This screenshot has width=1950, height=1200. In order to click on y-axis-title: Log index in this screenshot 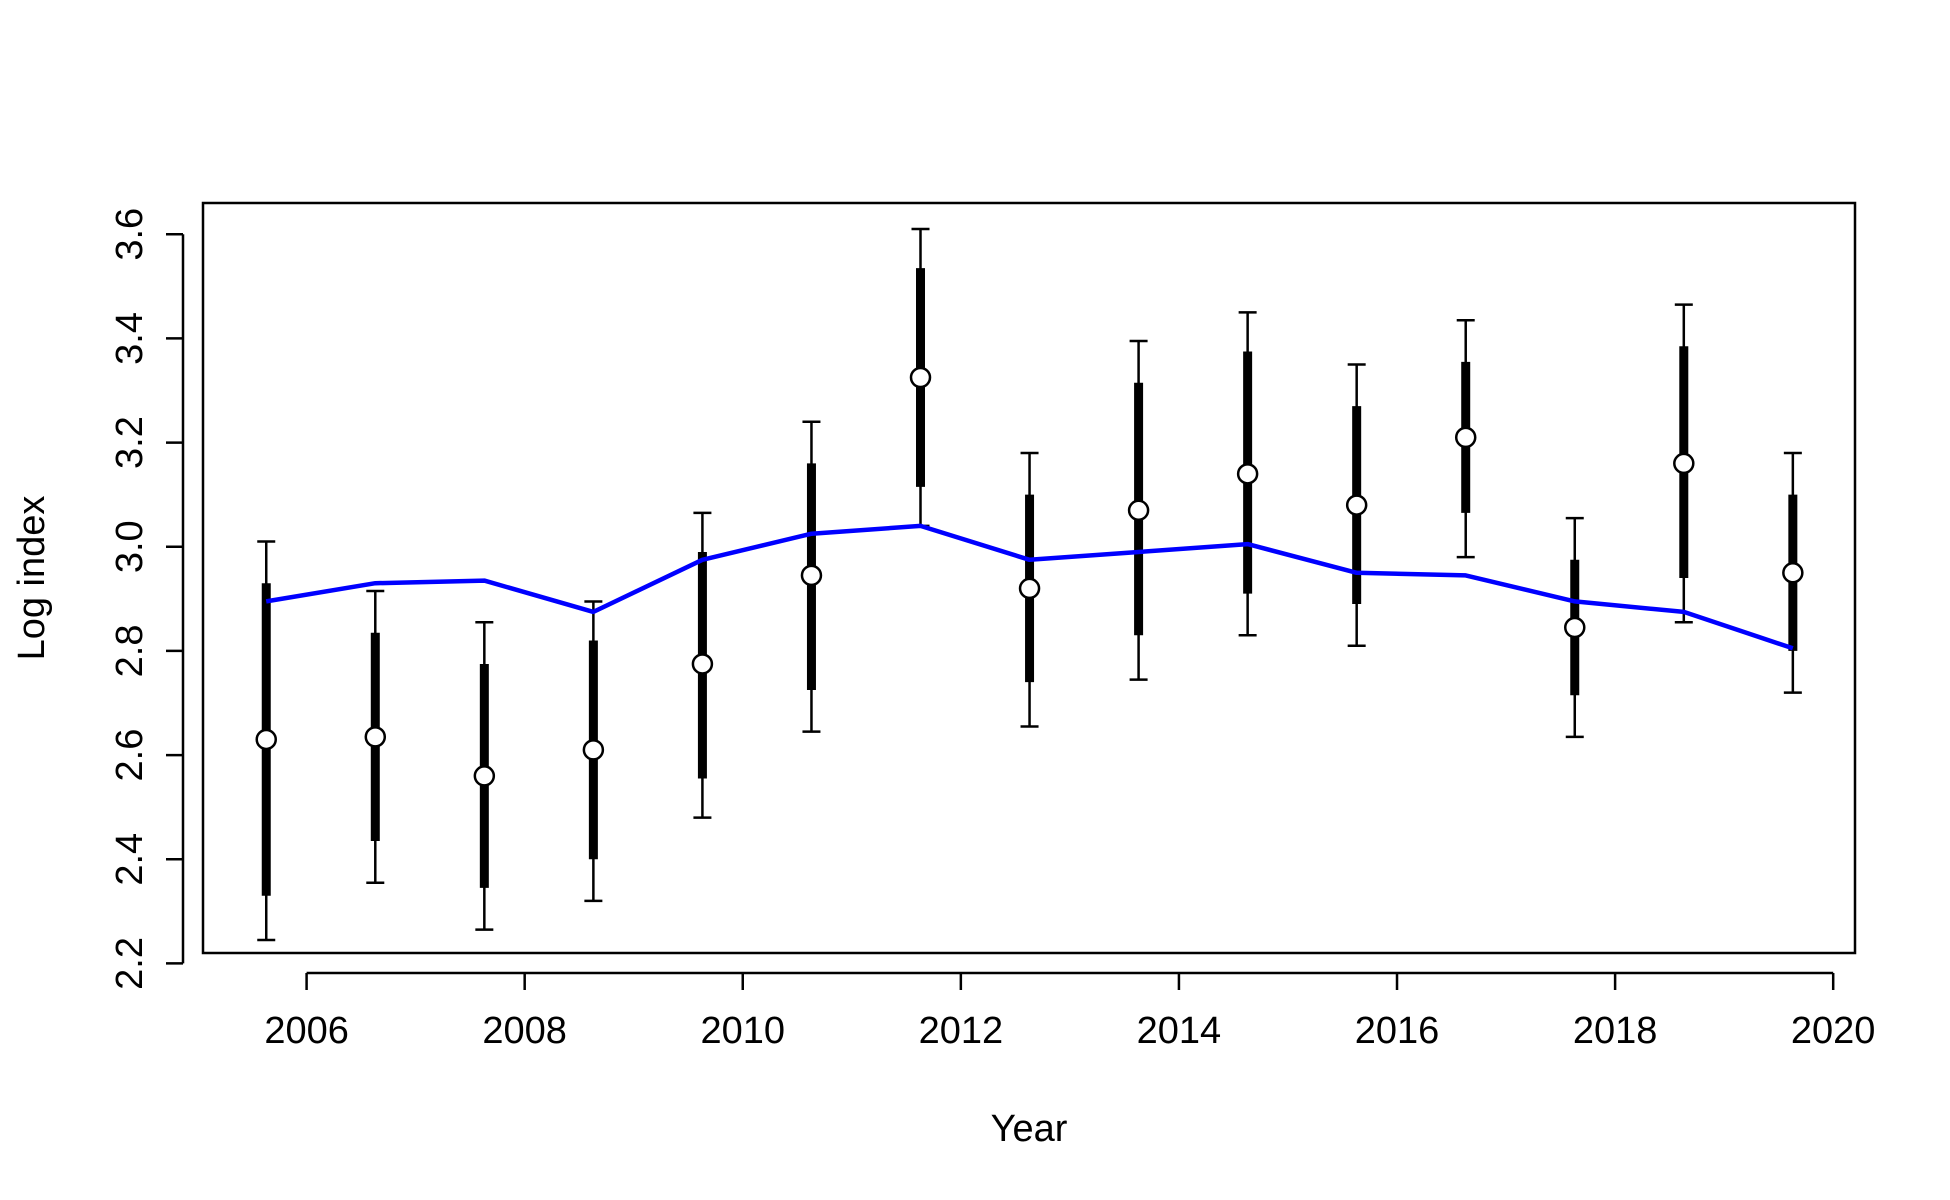, I will do `click(32, 578)`.